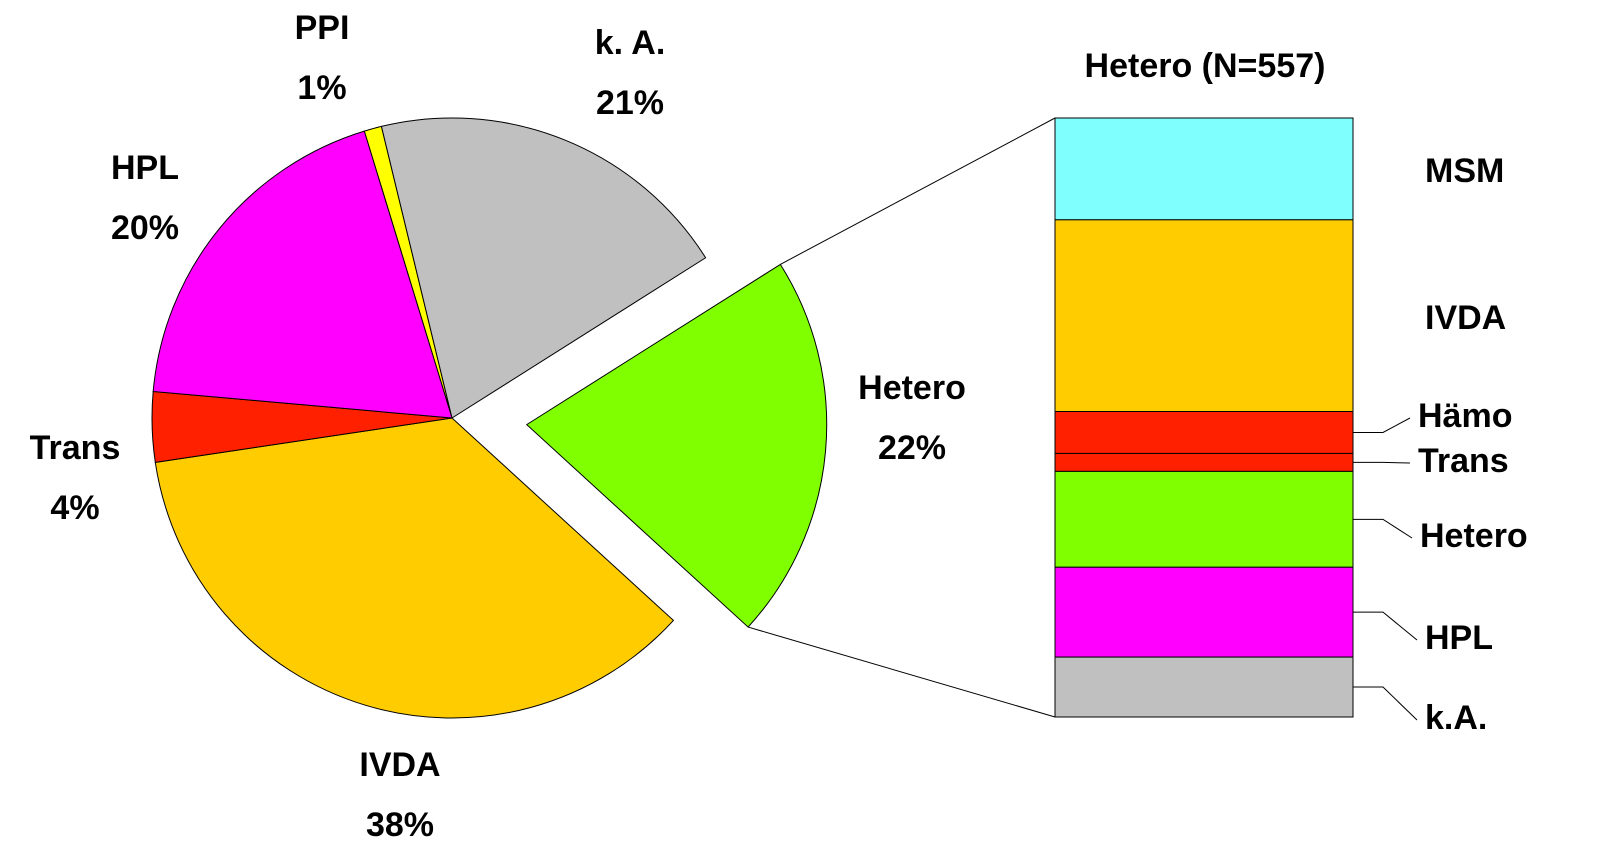 This screenshot has width=1615, height=865. What do you see at coordinates (1463, 461) in the screenshot?
I see `bar-label: Trans` at bounding box center [1463, 461].